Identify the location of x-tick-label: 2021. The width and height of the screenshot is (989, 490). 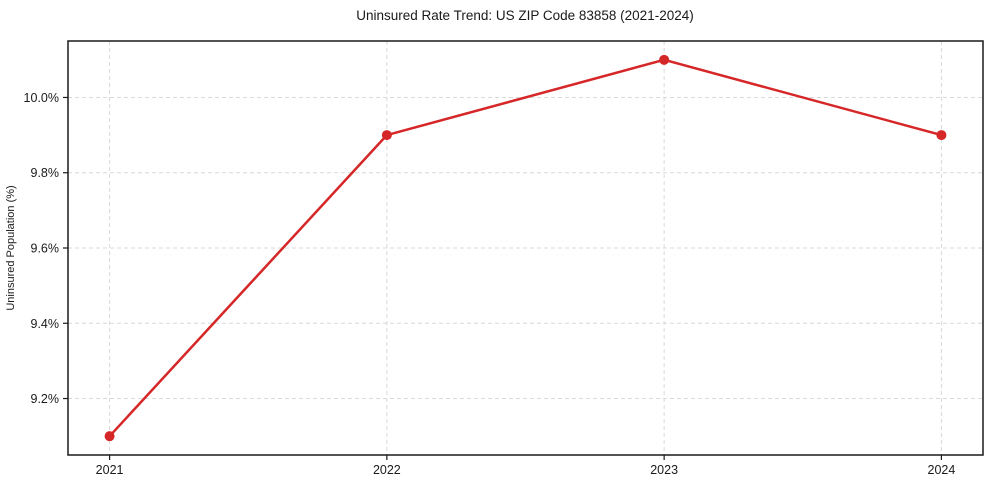
(110, 470).